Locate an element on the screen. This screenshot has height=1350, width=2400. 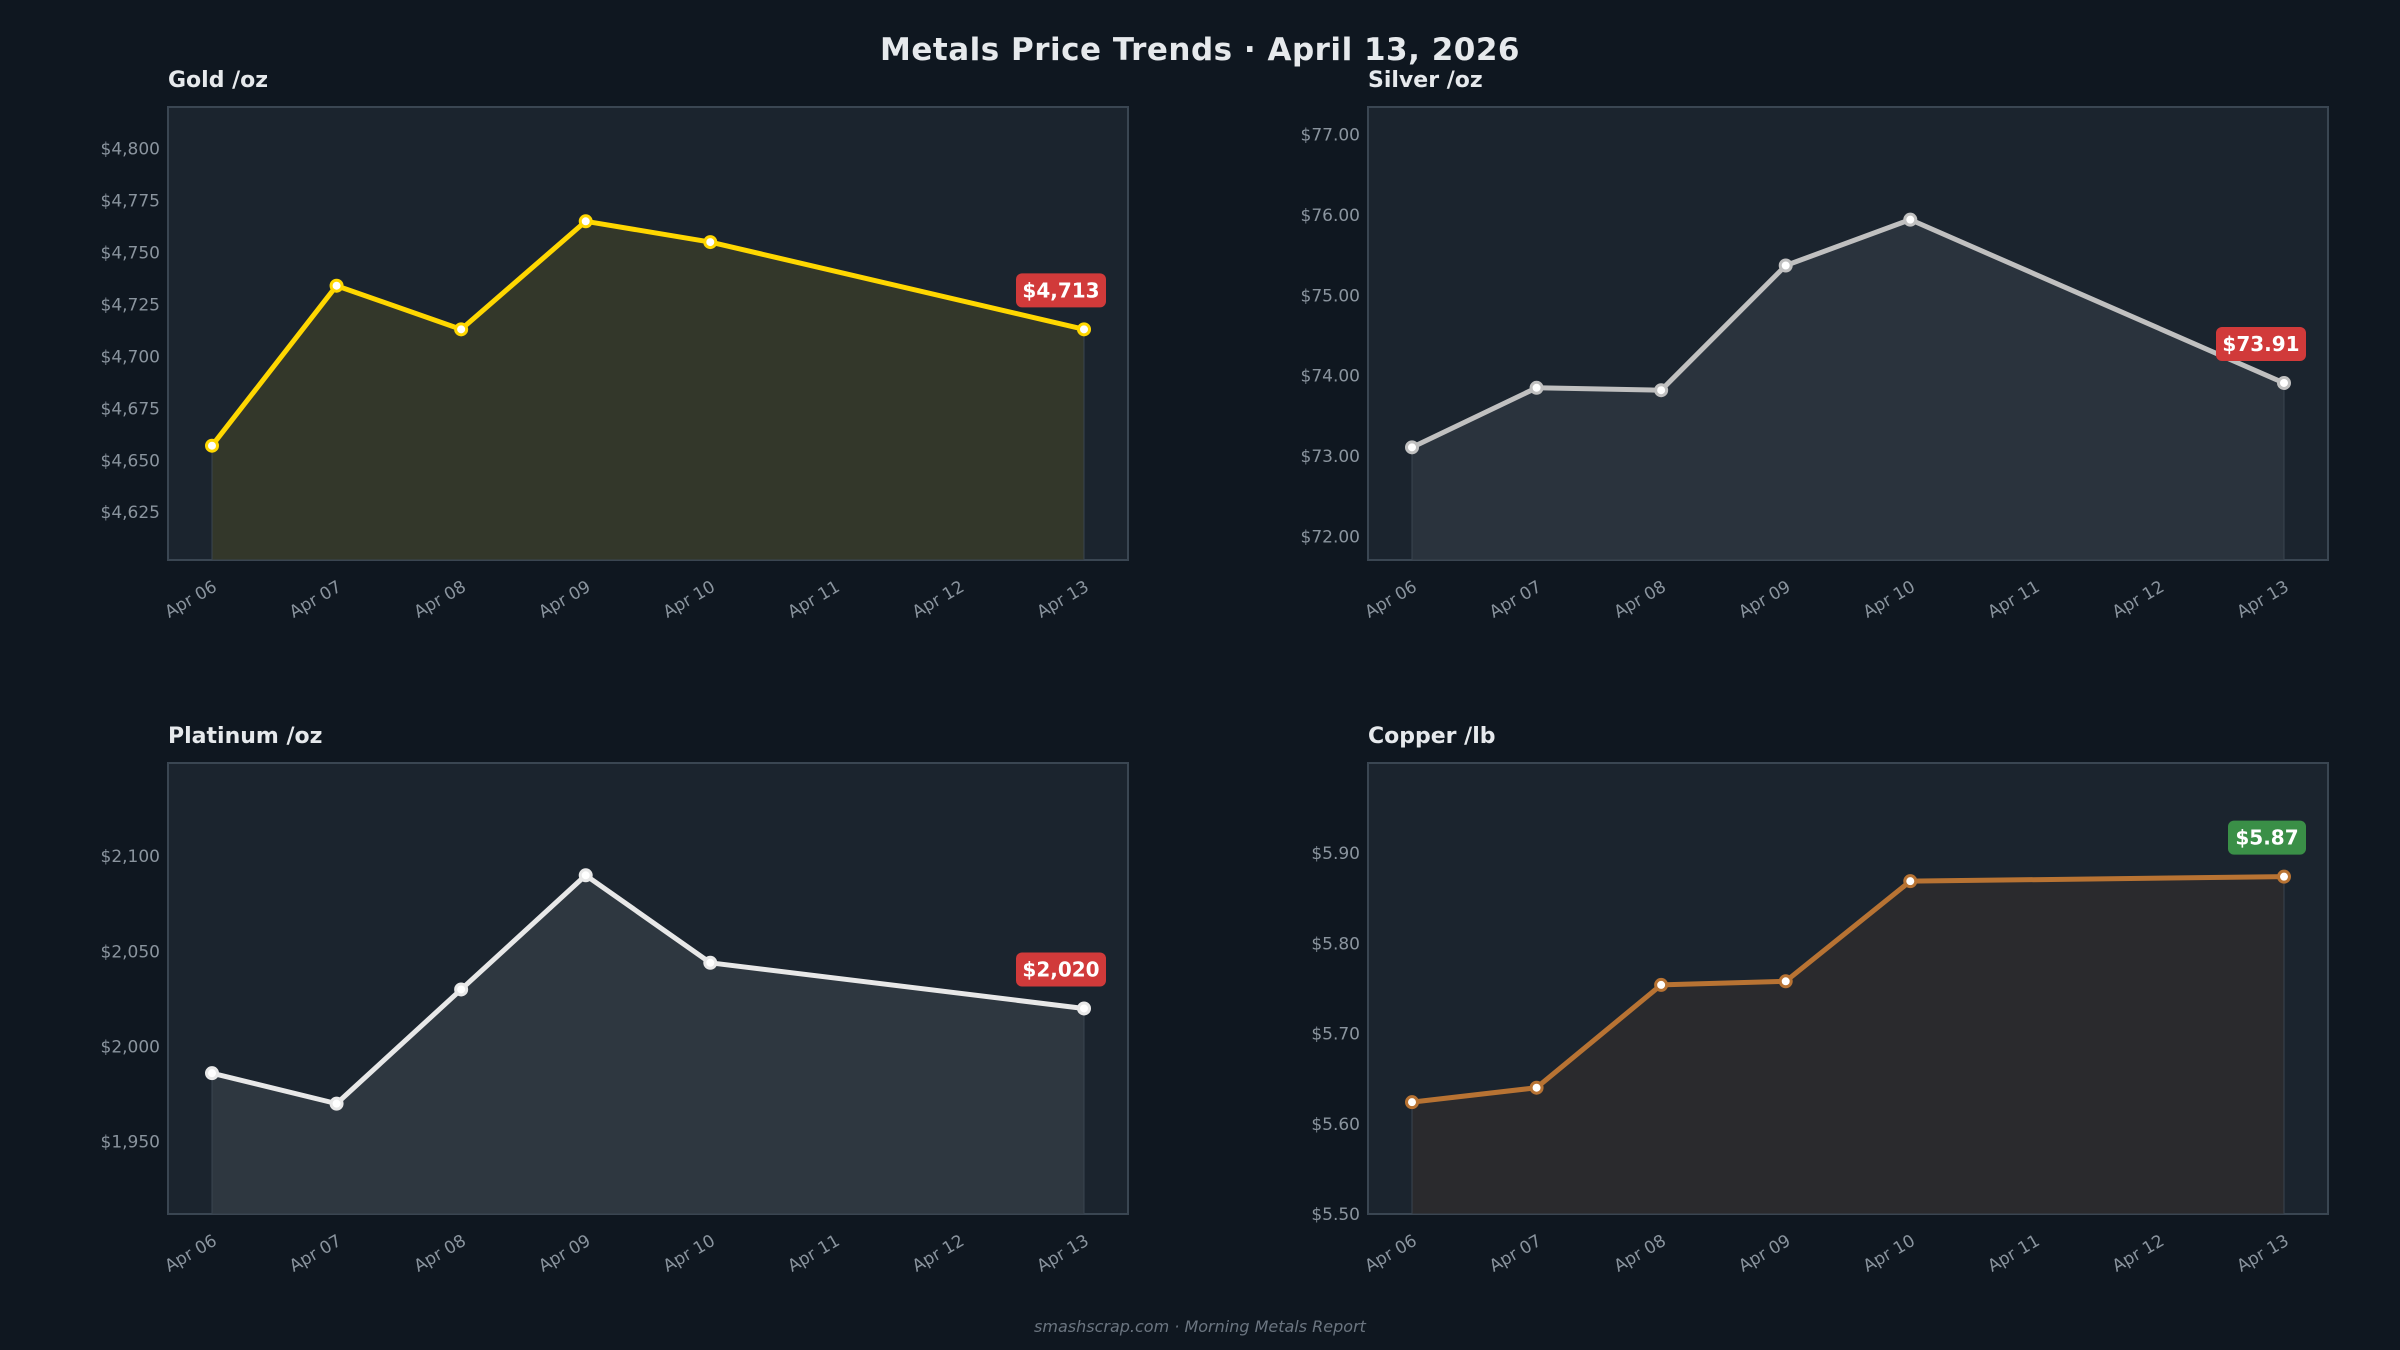
y-tick-label: $5.70 is located at coordinates (1335, 1035).